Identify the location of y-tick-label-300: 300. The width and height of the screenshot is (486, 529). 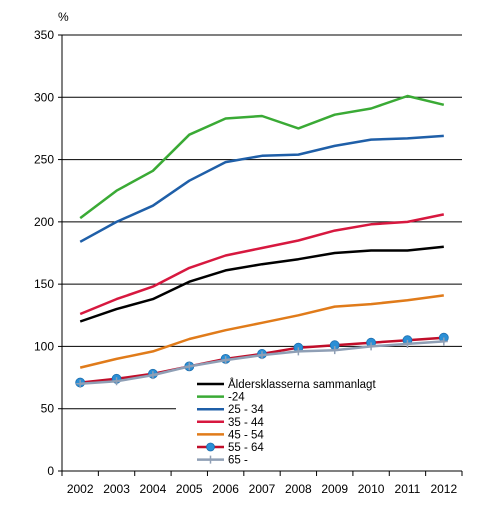
(44, 97).